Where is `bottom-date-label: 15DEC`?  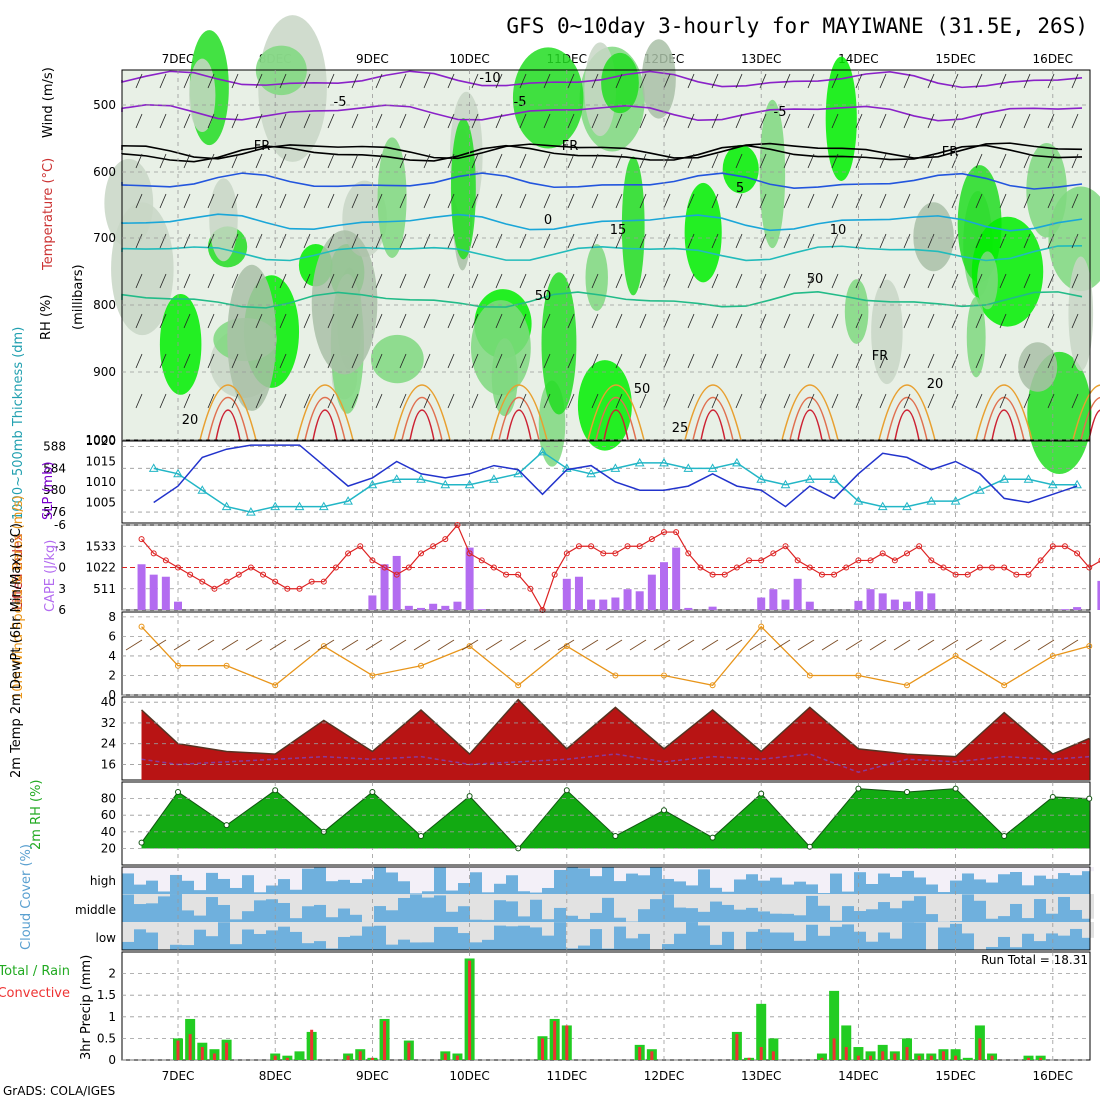 bottom-date-label: 15DEC is located at coordinates (955, 1076).